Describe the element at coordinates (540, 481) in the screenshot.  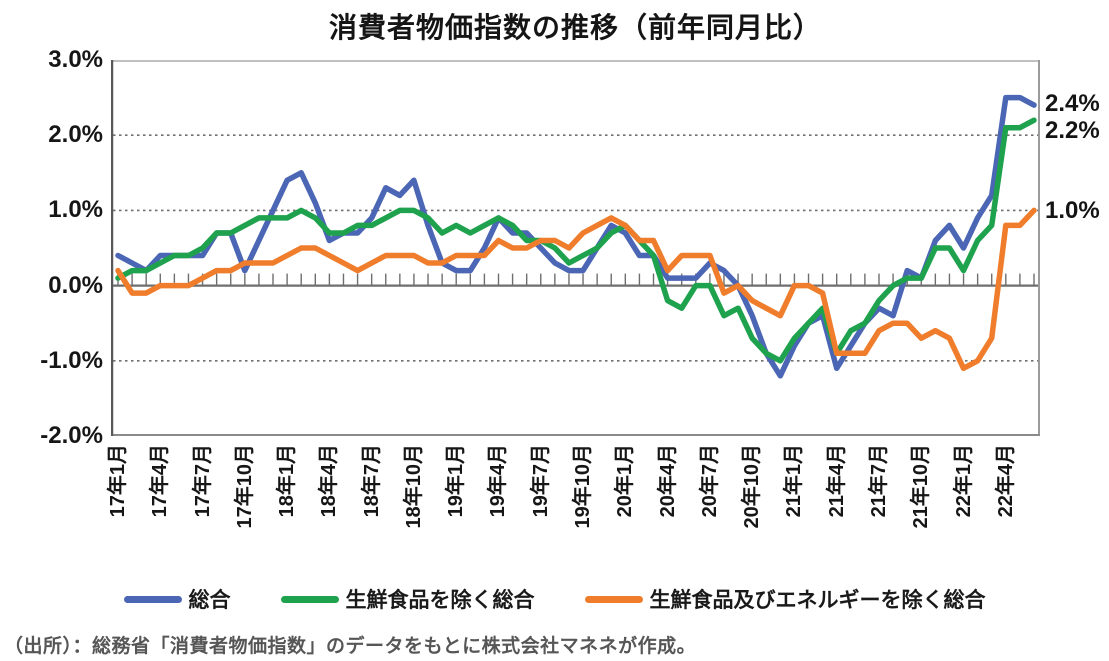
I see `x-tick-label: 19年7月` at that location.